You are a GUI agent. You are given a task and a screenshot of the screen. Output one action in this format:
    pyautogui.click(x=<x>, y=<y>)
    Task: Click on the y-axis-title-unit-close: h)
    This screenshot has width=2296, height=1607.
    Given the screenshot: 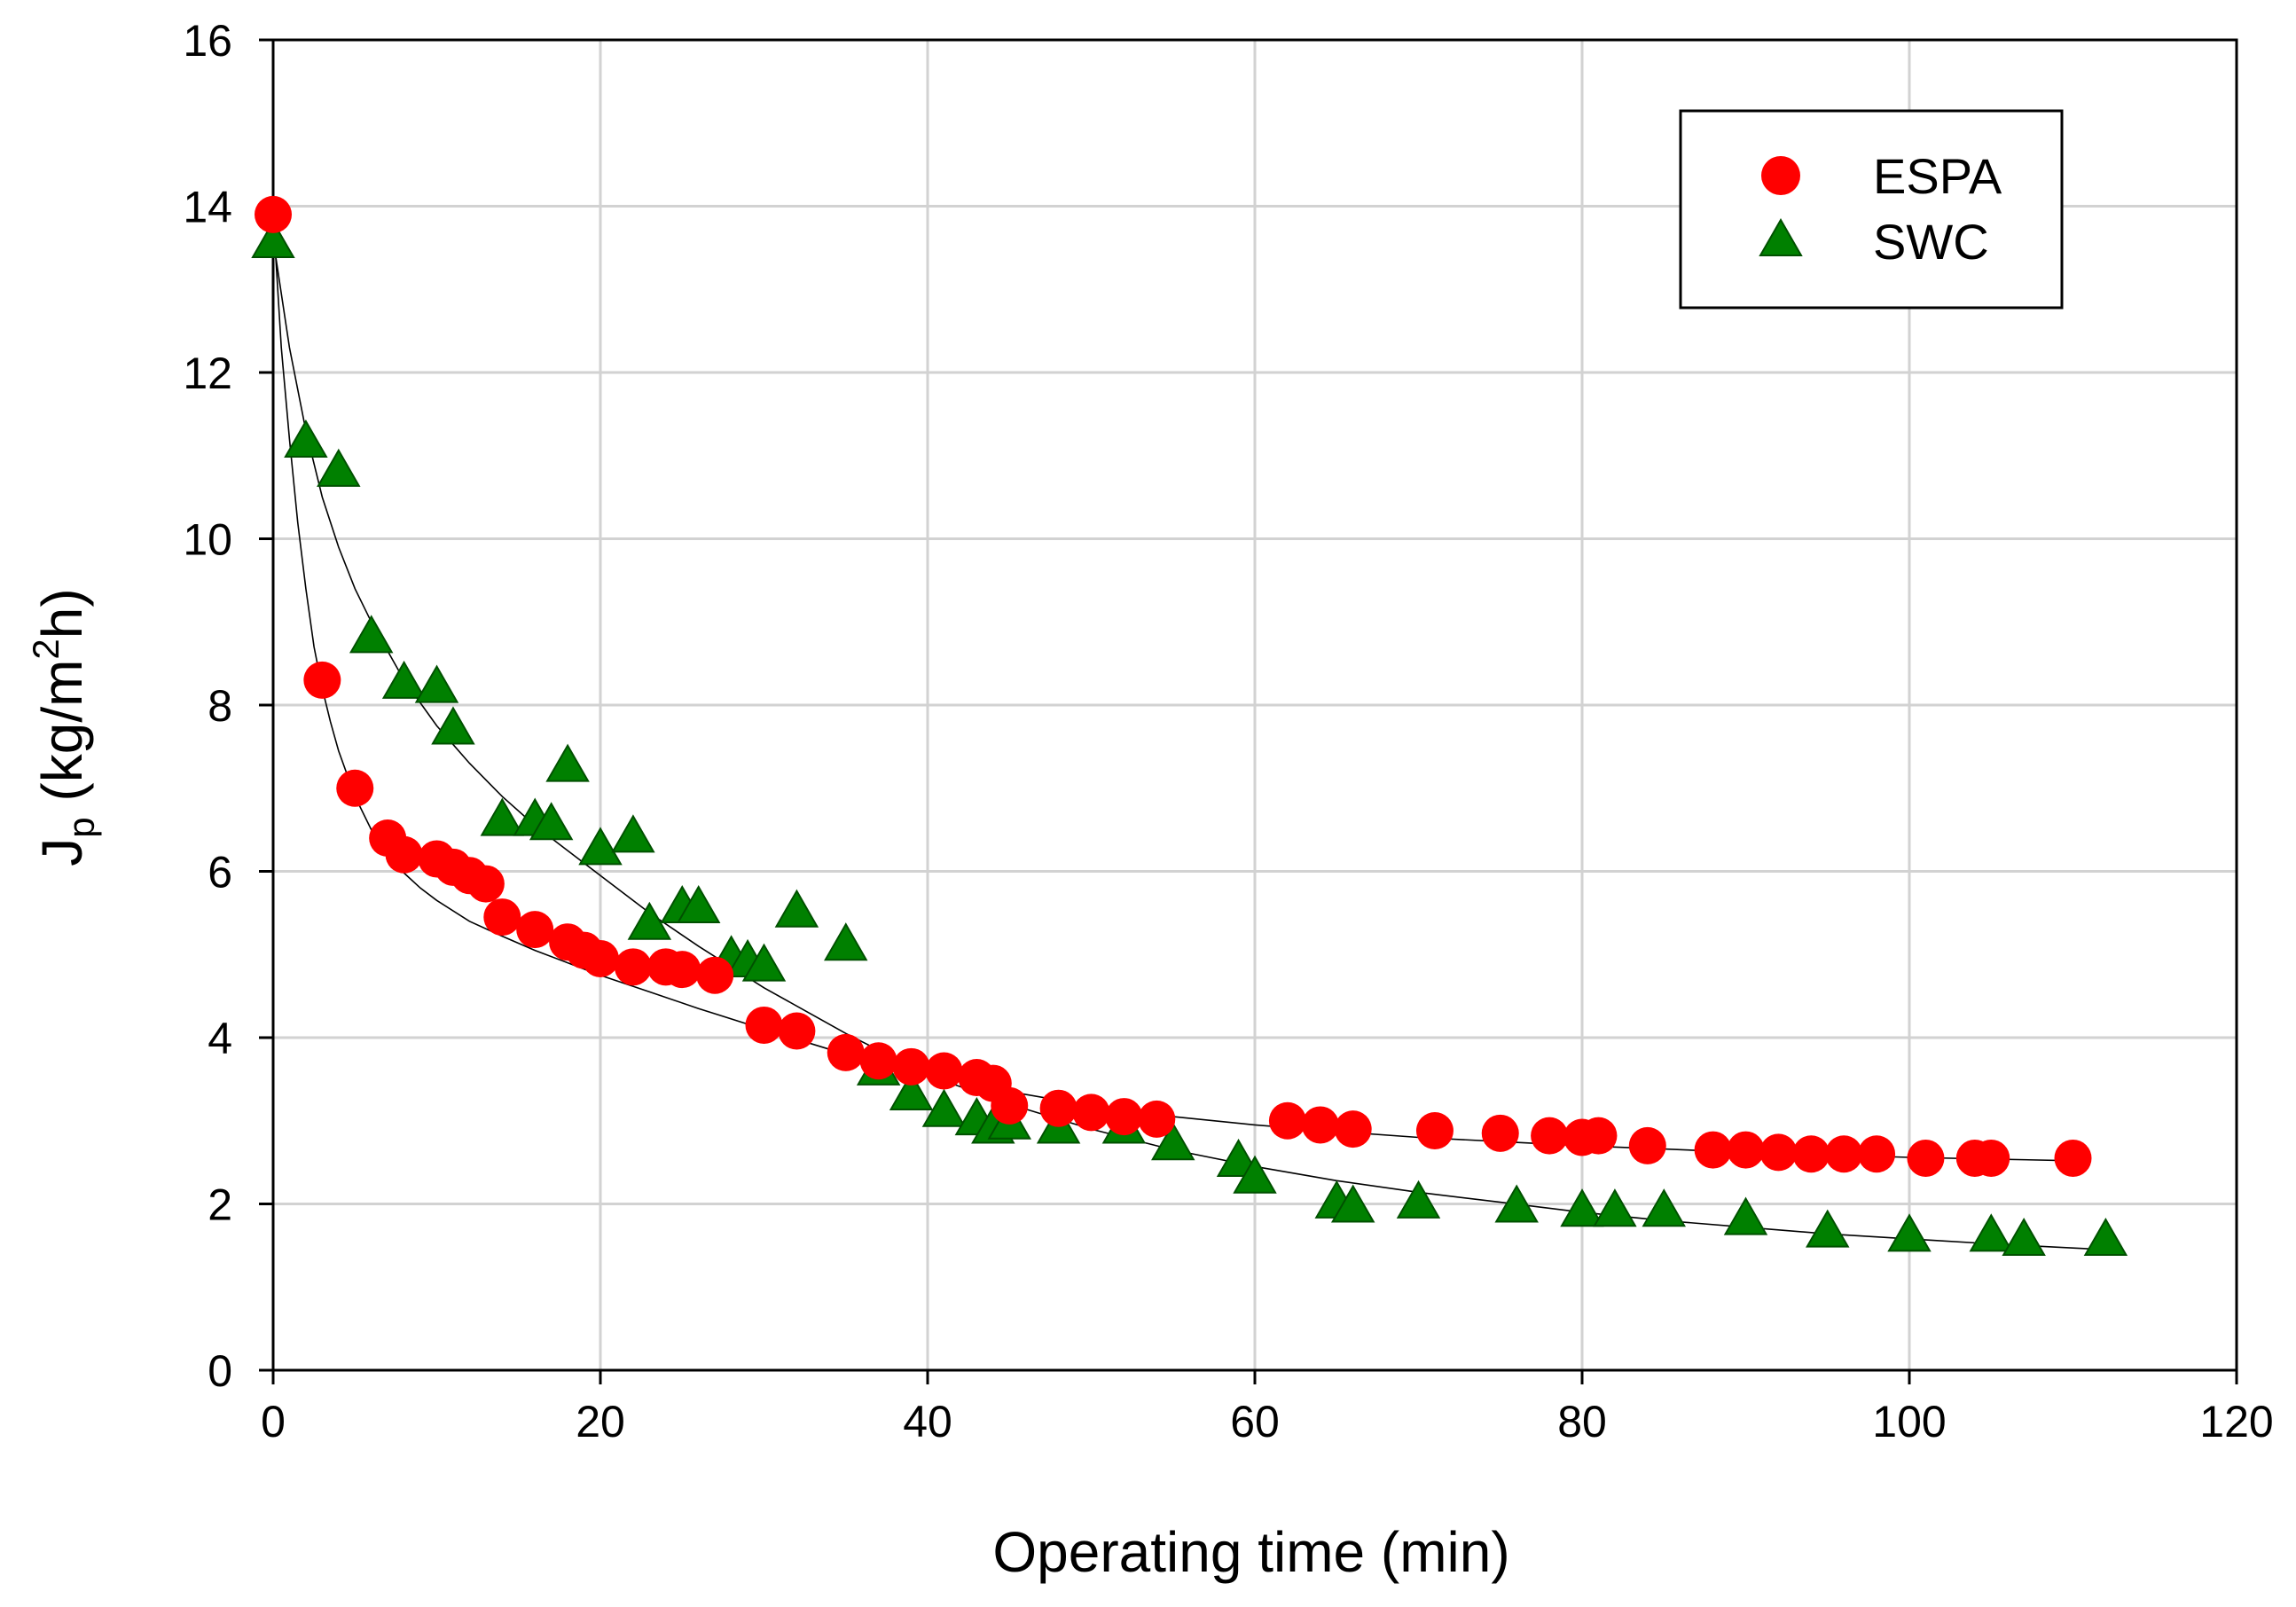 What is the action you would take?
    pyautogui.click(x=62, y=614)
    